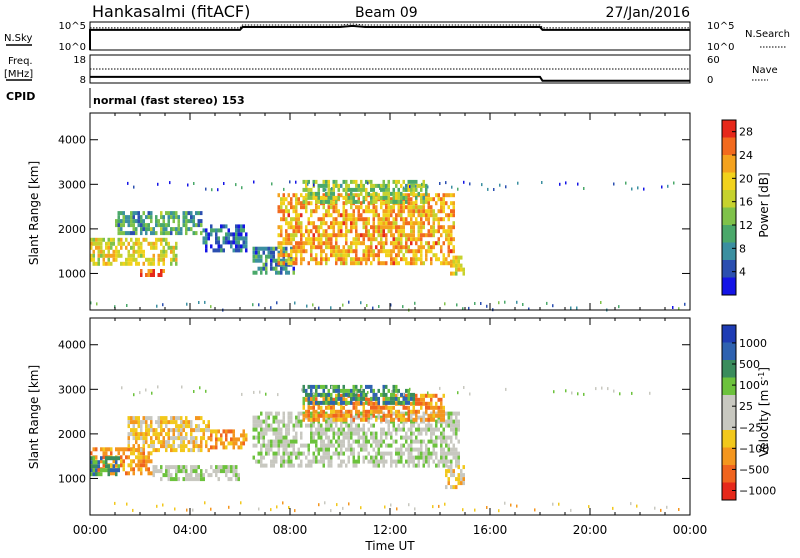  Describe the element at coordinates (157, 506) in the screenshot. I see `band-p1-b1` at that location.